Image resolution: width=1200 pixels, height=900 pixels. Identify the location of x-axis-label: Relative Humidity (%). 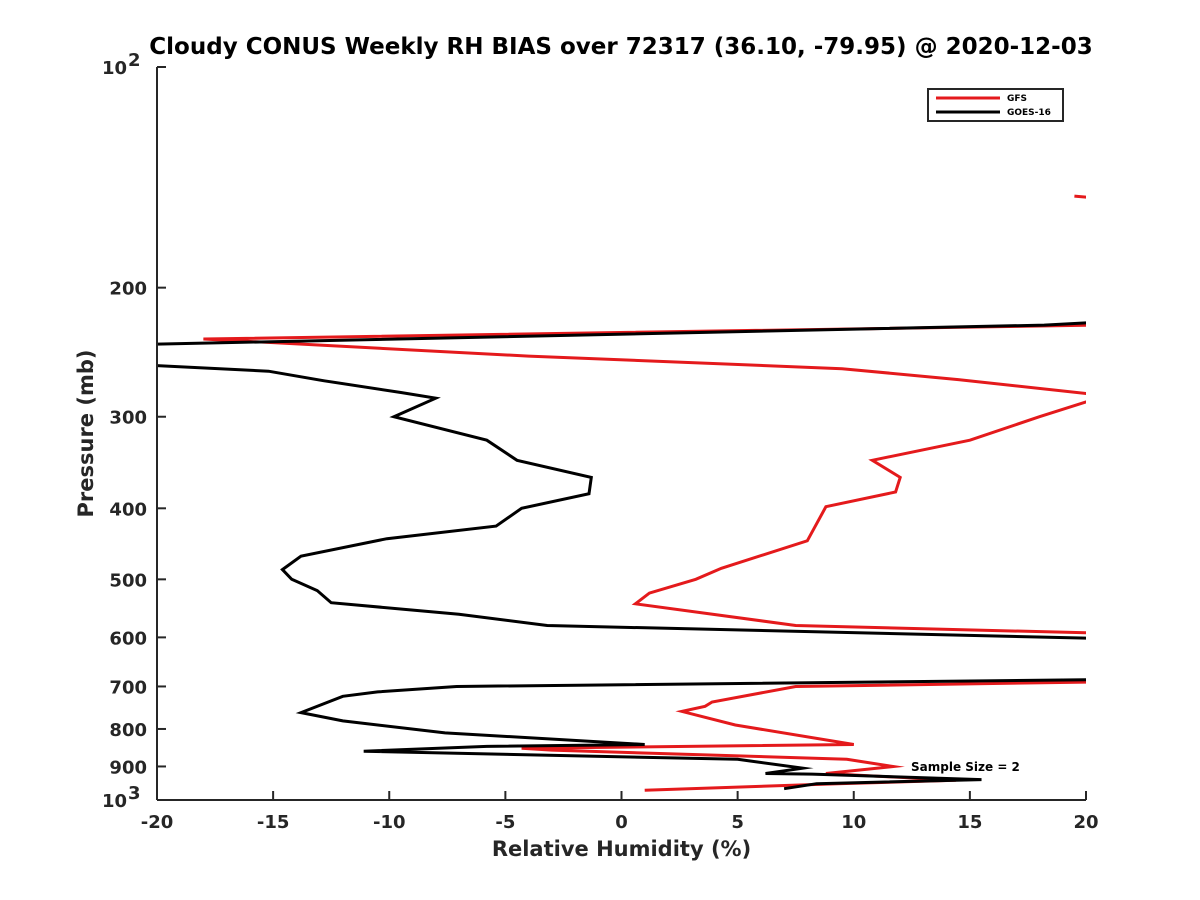
(621, 849).